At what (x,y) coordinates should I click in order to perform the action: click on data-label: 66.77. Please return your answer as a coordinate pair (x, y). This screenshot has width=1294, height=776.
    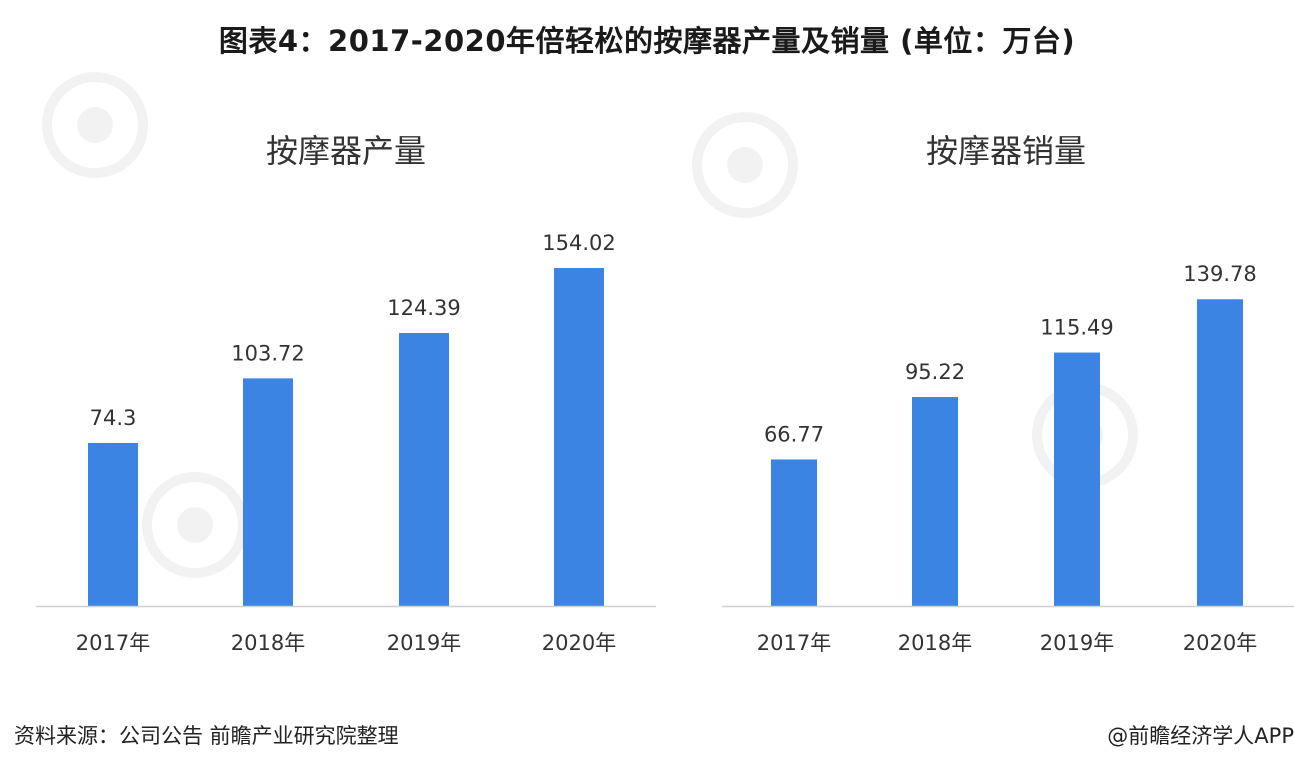
    Looking at the image, I should click on (794, 434).